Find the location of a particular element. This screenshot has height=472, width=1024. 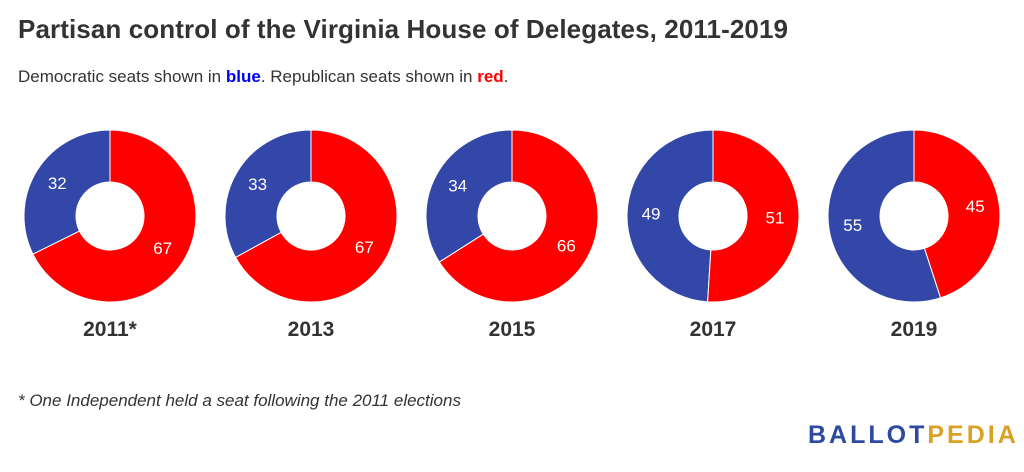

data-label-democratic-0: 32 is located at coordinates (57, 183).